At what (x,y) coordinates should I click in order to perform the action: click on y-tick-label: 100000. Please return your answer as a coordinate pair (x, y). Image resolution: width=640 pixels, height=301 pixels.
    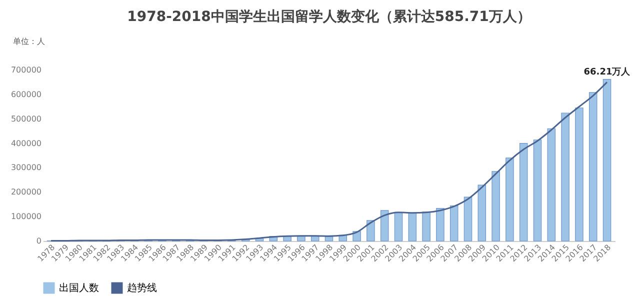
    Looking at the image, I should click on (26, 217).